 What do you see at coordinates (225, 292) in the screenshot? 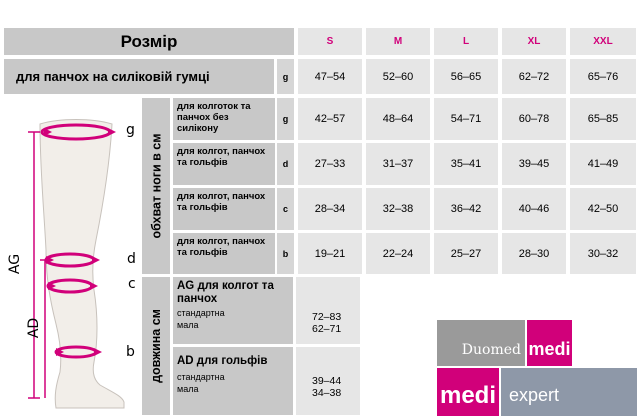
I see `length-ag-title: AG для колгот та панчох` at bounding box center [225, 292].